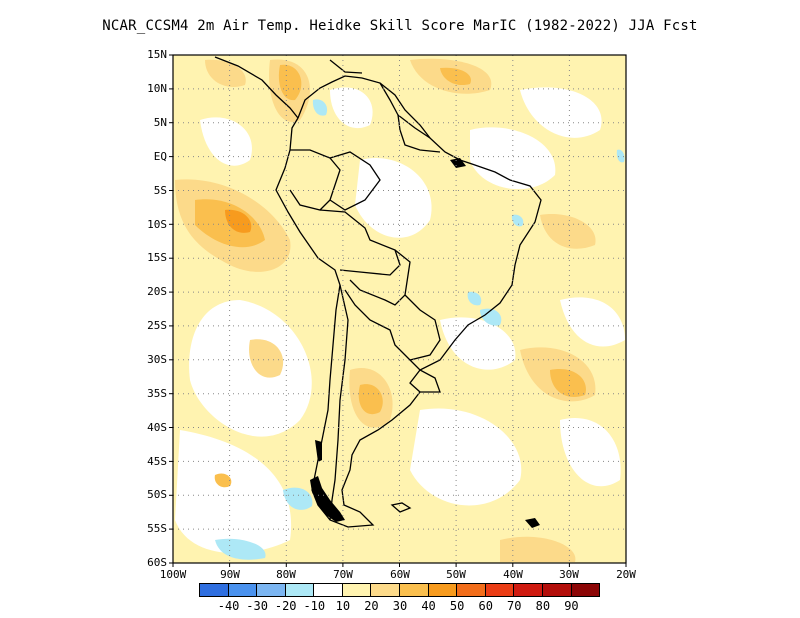  I want to click on colorbar-label: 10, so click(343, 606).